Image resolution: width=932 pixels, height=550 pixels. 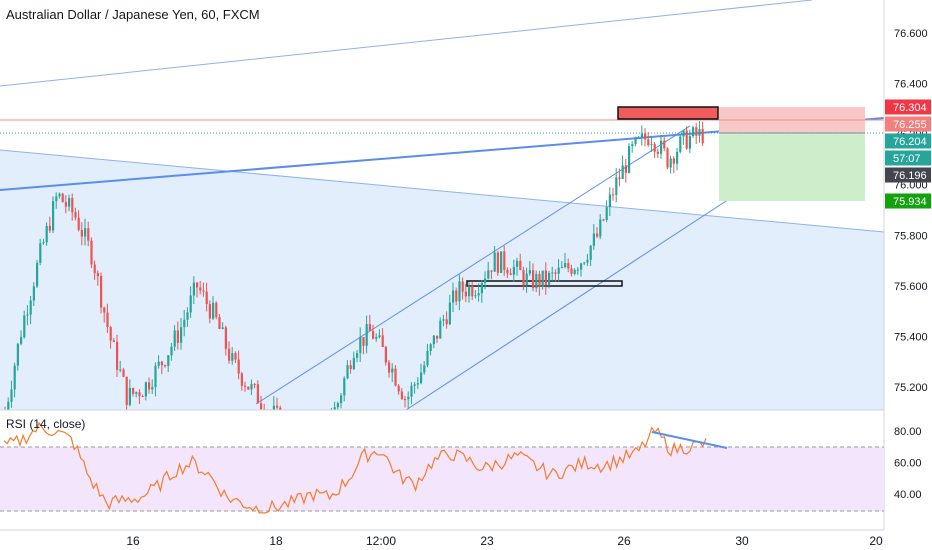 I want to click on price-badge: 75.934, so click(x=908, y=201).